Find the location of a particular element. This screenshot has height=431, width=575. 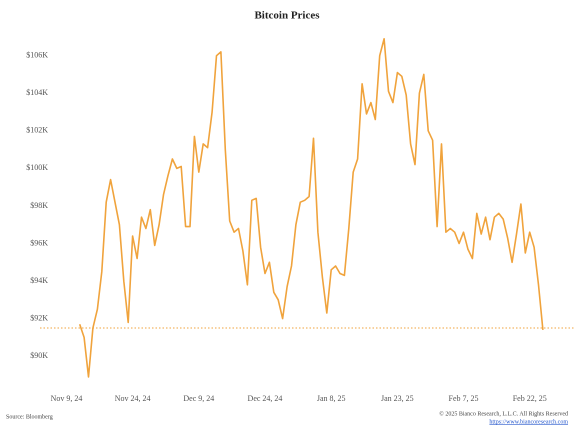

y-tick-label: $106K is located at coordinates (37, 54).